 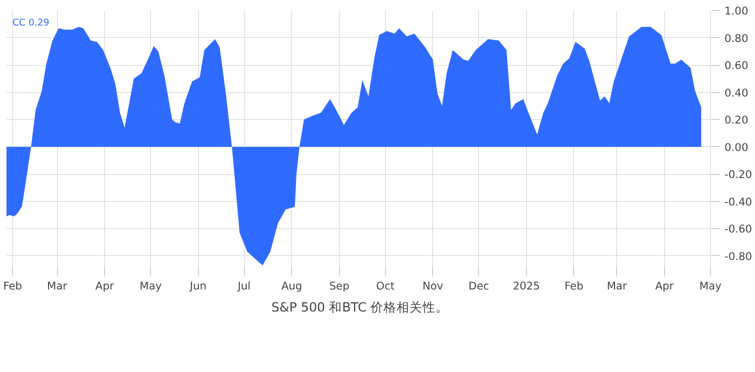 I want to click on x-tick-label: Sep, so click(x=339, y=286).